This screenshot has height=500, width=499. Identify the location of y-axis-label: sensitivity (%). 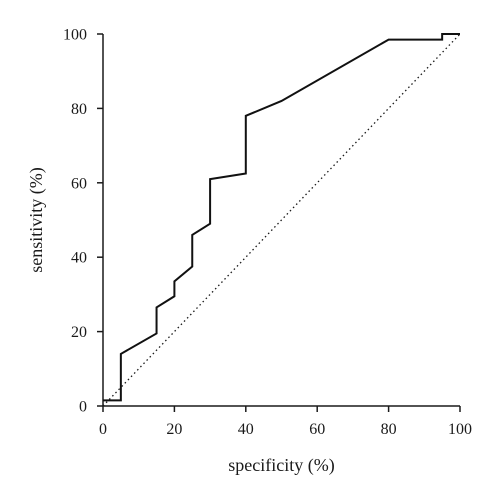
(36, 220).